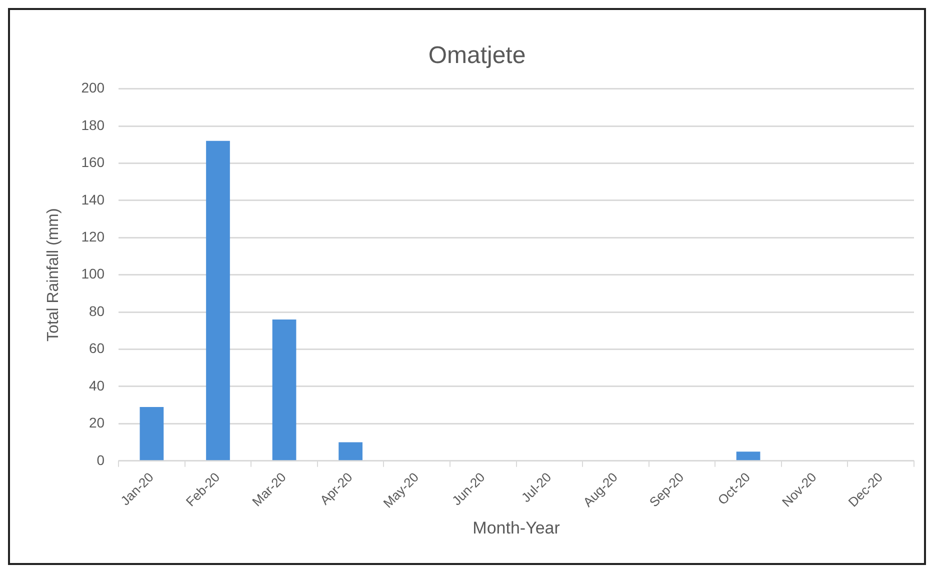  I want to click on y-tick-label: 40, so click(96, 385).